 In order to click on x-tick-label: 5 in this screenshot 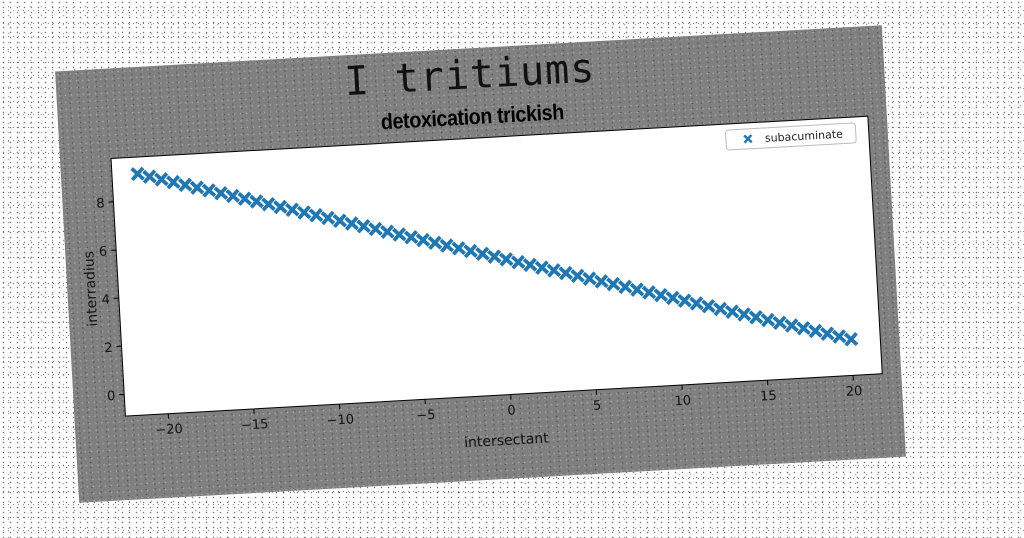, I will do `click(597, 406)`.